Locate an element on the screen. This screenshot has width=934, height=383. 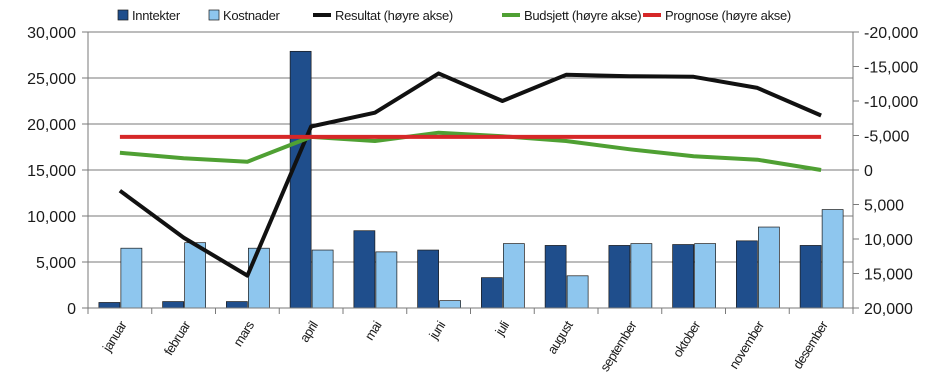
legend-label: Kostnader is located at coordinates (252, 15).